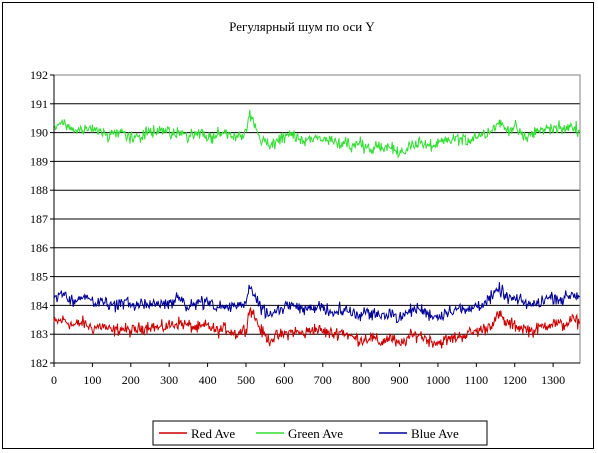  What do you see at coordinates (315, 433) in the screenshot?
I see `legend-label: Green Ave` at bounding box center [315, 433].